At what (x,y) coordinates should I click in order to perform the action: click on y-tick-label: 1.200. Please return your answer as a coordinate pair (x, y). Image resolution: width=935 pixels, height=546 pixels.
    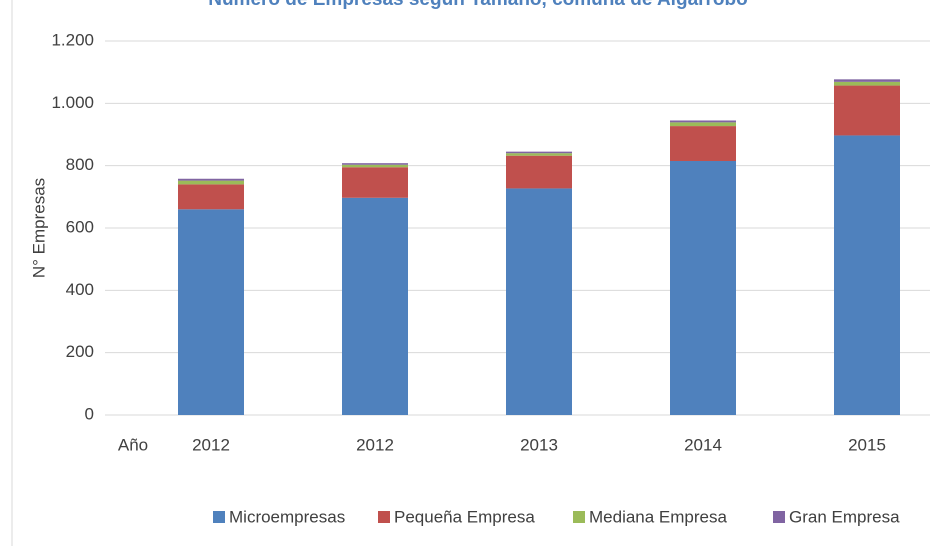
    Looking at the image, I should click on (72, 39).